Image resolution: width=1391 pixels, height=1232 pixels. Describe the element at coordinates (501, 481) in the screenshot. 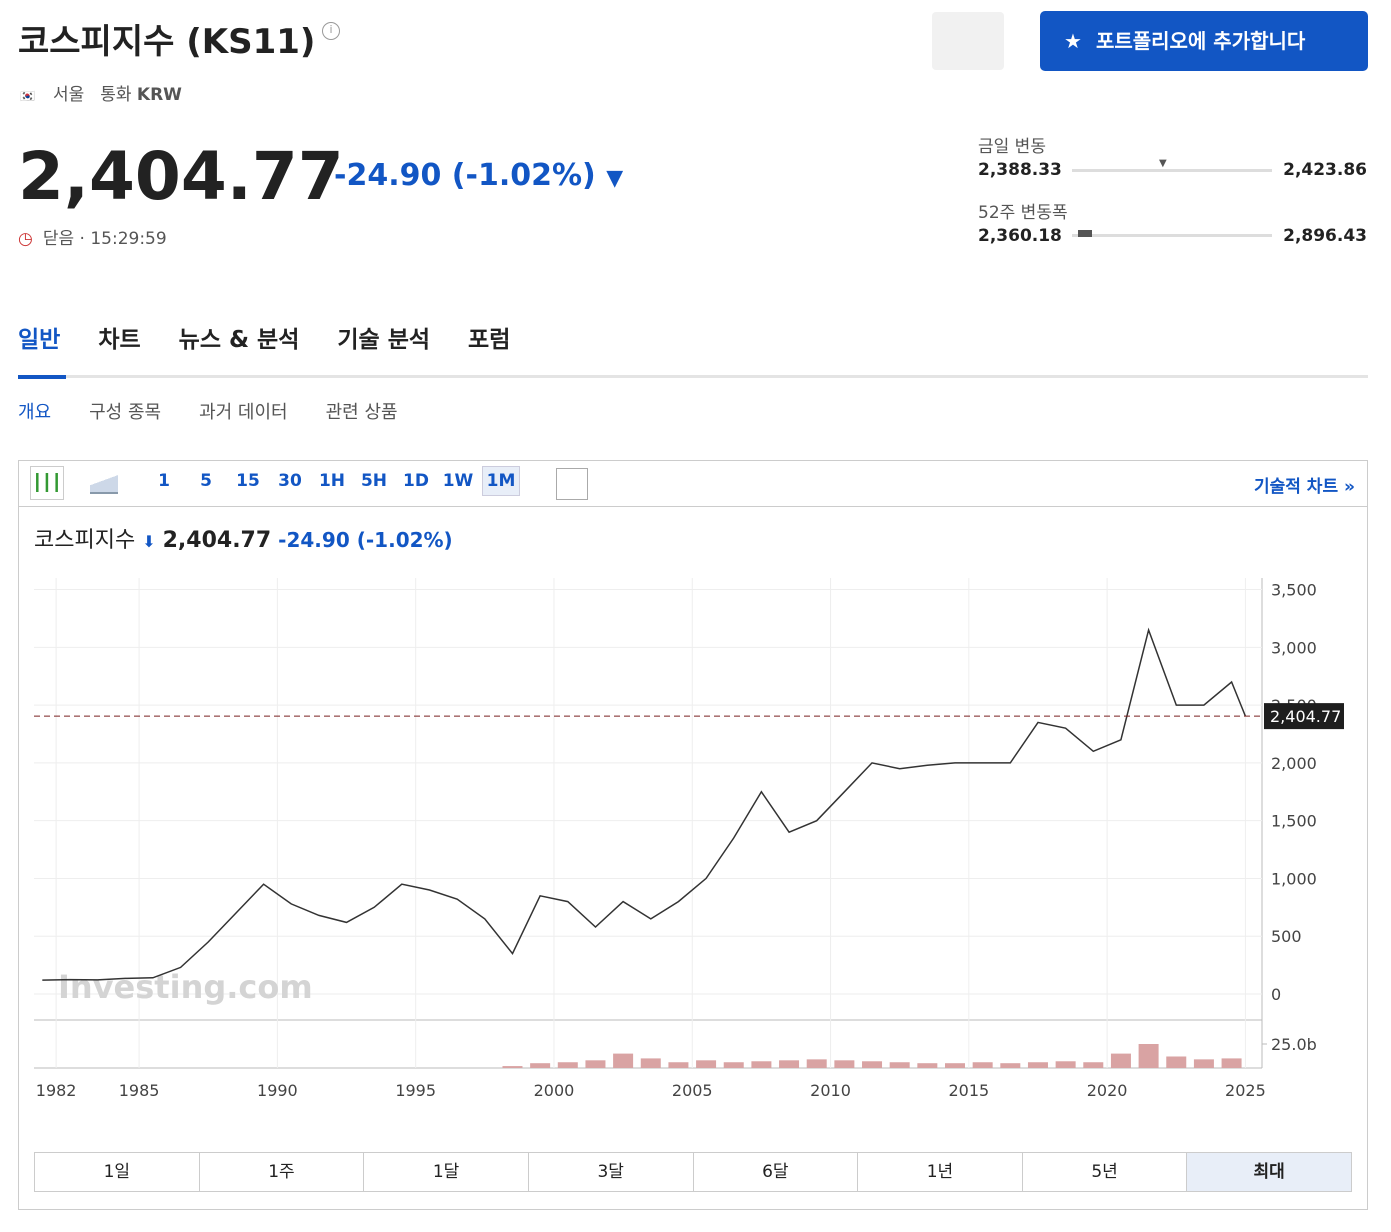

I see `interval: 1M` at that location.